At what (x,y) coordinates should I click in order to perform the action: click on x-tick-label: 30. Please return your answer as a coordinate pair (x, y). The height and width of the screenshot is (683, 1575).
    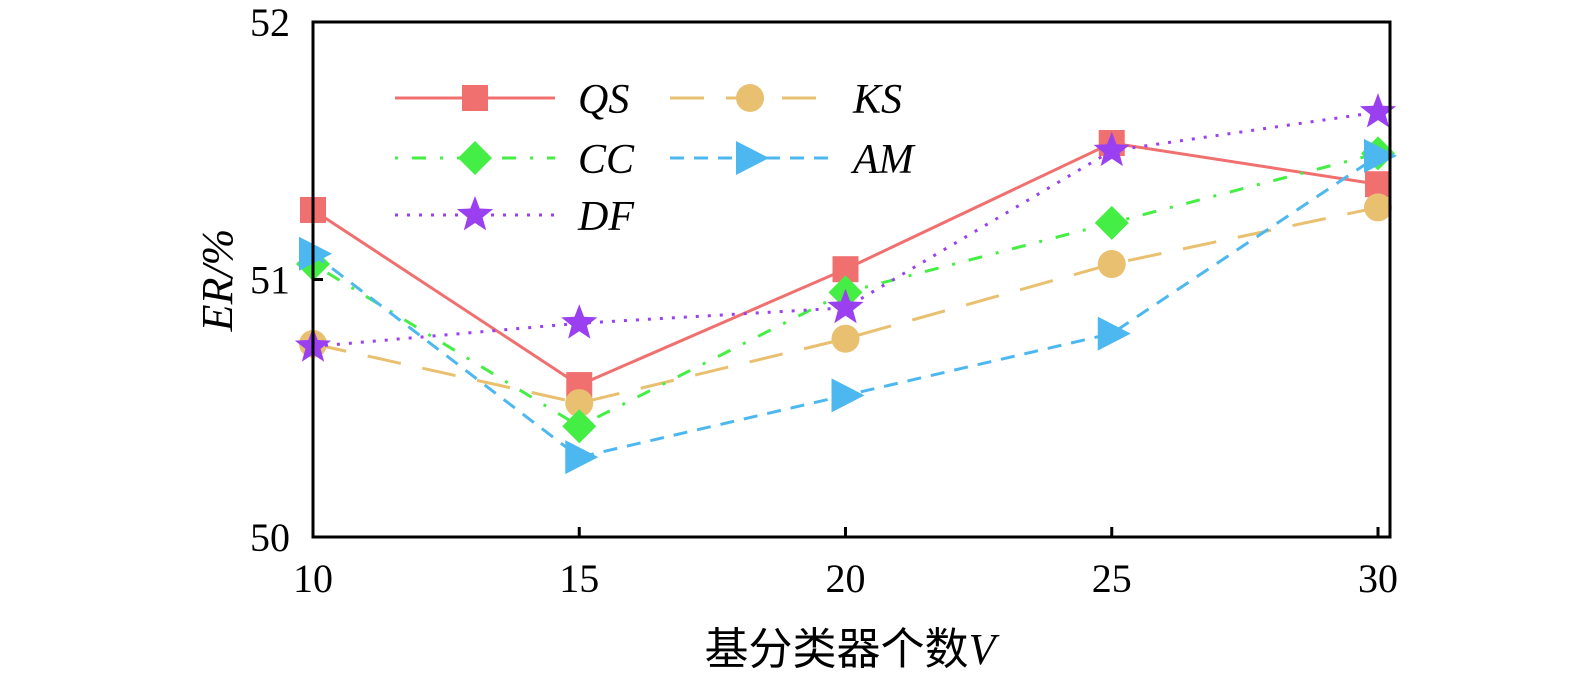
    Looking at the image, I should click on (1378, 578).